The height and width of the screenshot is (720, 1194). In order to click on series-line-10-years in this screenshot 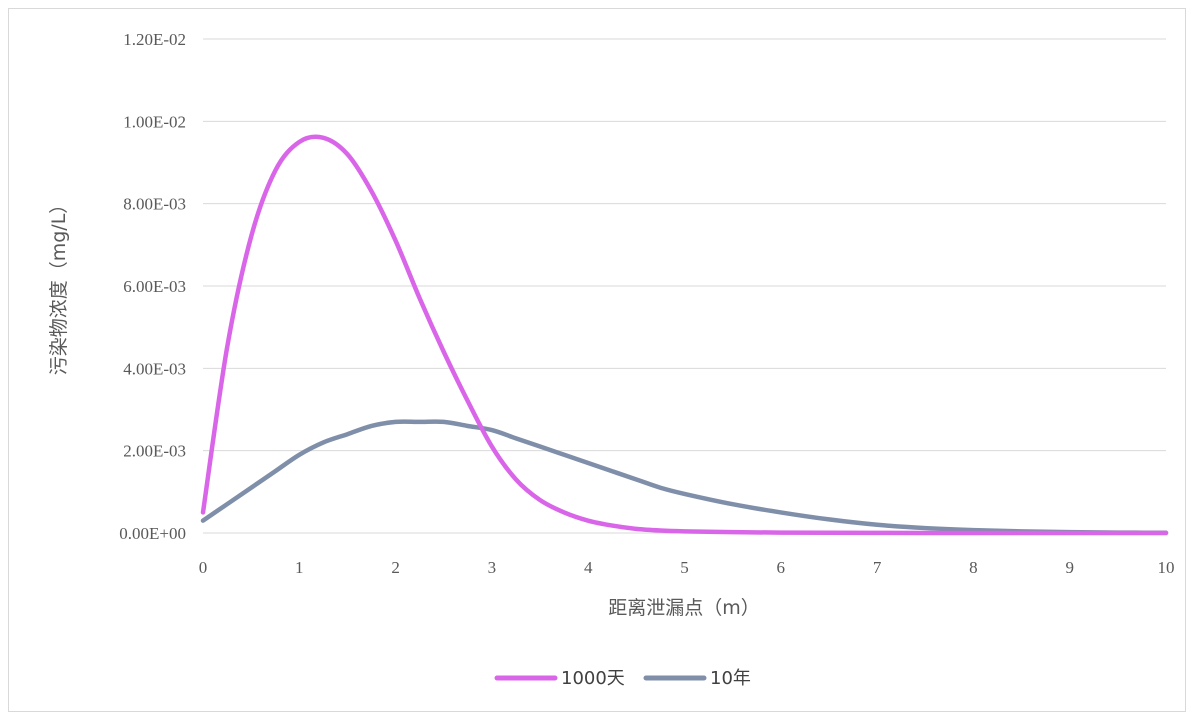, I will do `click(684, 477)`.